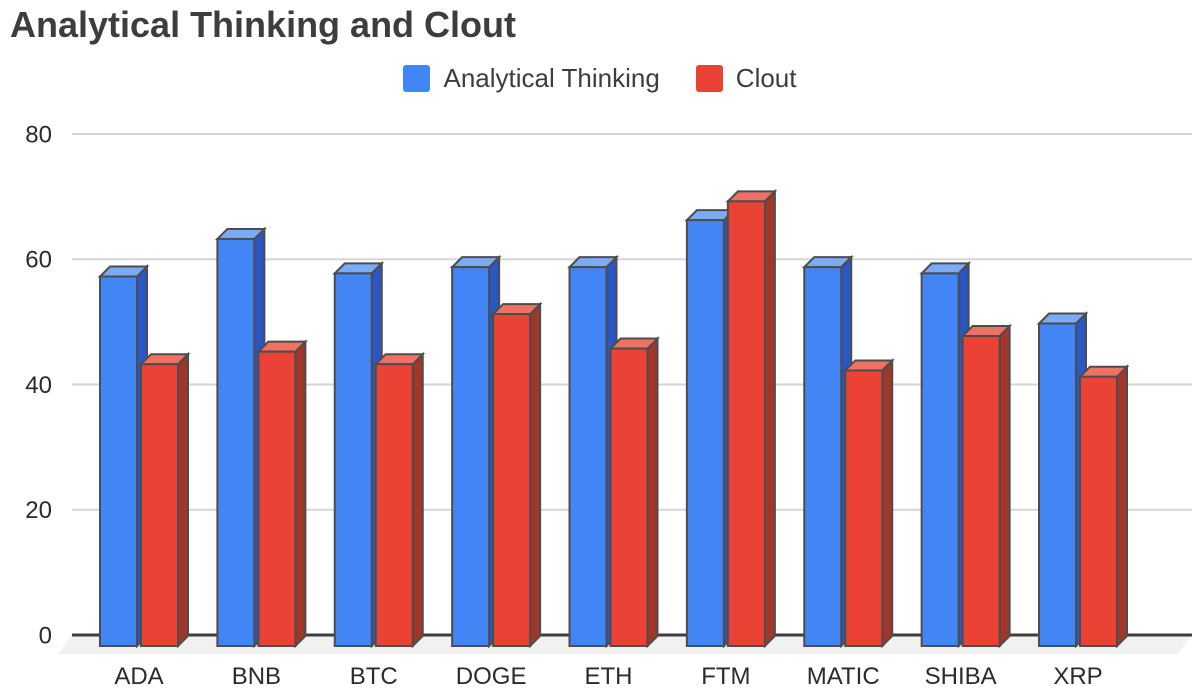  What do you see at coordinates (512, 480) in the screenshot?
I see `bar-clout-doge` at bounding box center [512, 480].